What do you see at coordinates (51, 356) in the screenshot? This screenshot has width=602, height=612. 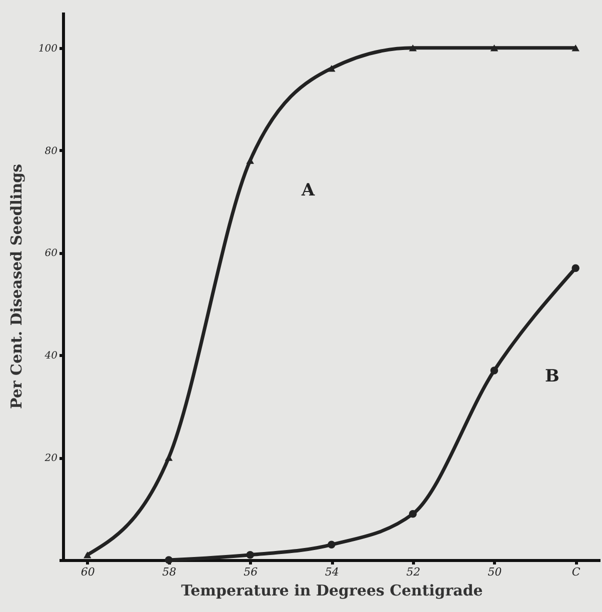 I see `y-tick-label: 40` at bounding box center [51, 356].